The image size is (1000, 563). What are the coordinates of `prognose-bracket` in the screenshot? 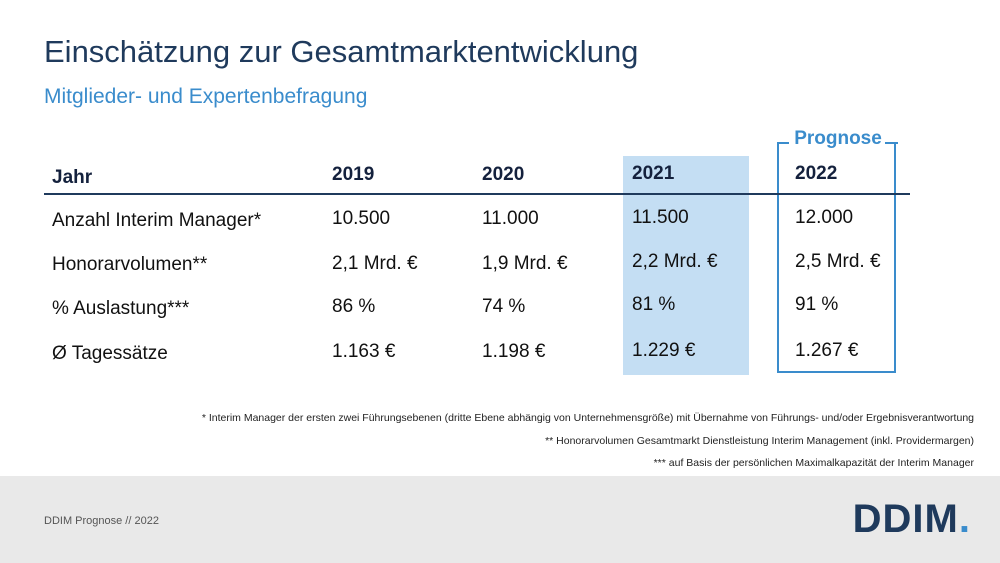 It's located at (836, 257).